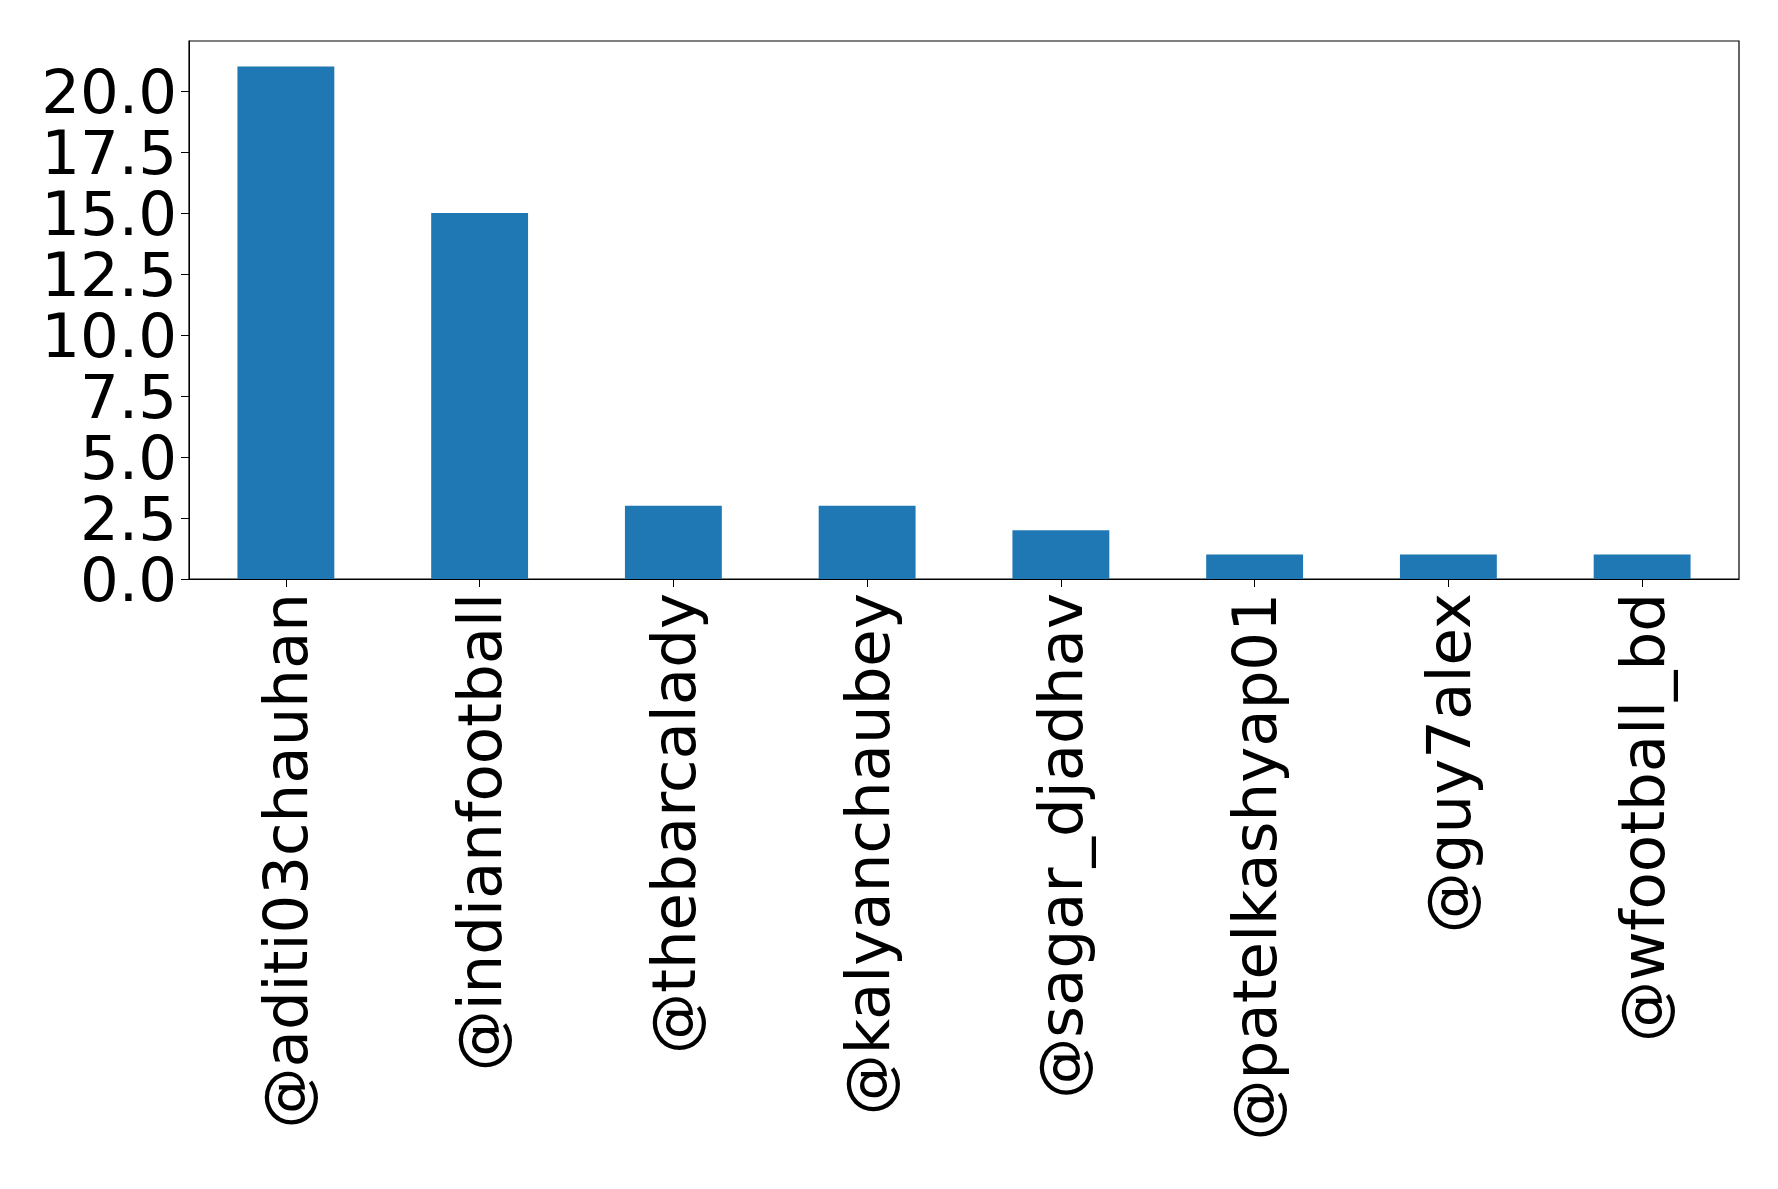  What do you see at coordinates (1255, 867) in the screenshot?
I see `x-tick-label: @patelkashyap01` at bounding box center [1255, 867].